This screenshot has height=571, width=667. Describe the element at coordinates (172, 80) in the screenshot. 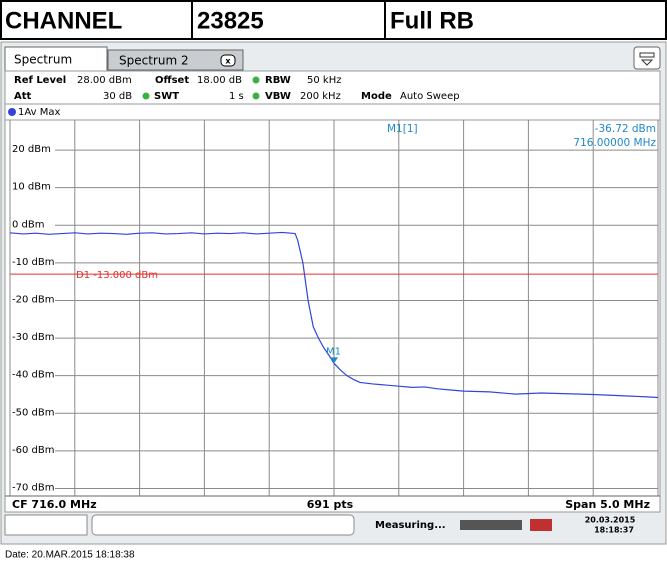

I see `setting-label: Offset` at that location.